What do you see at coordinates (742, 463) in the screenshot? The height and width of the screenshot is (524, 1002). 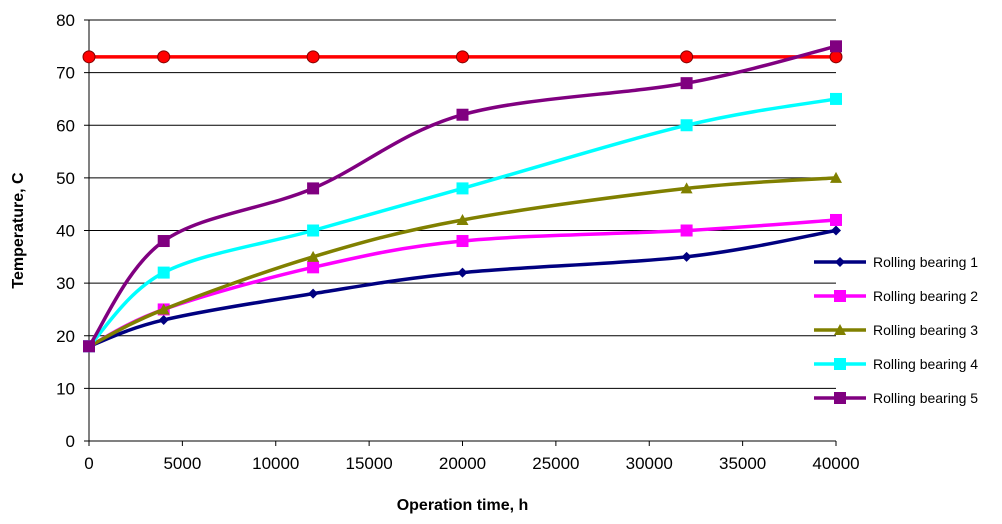 I see `x-tick-label: 35000` at bounding box center [742, 463].